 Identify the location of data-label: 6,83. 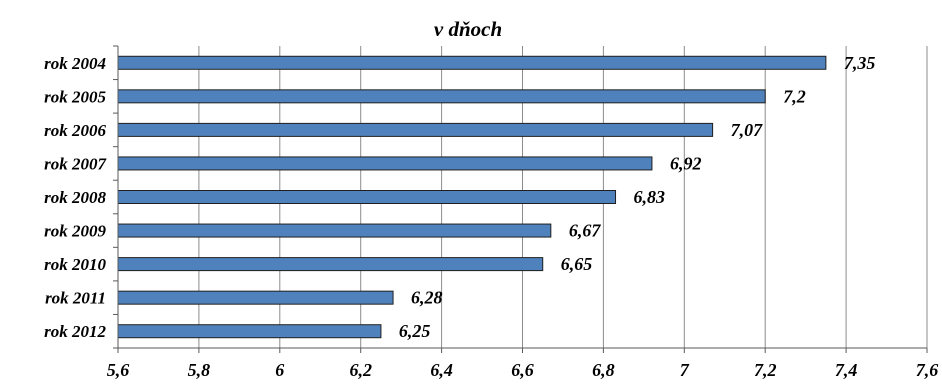
(650, 197).